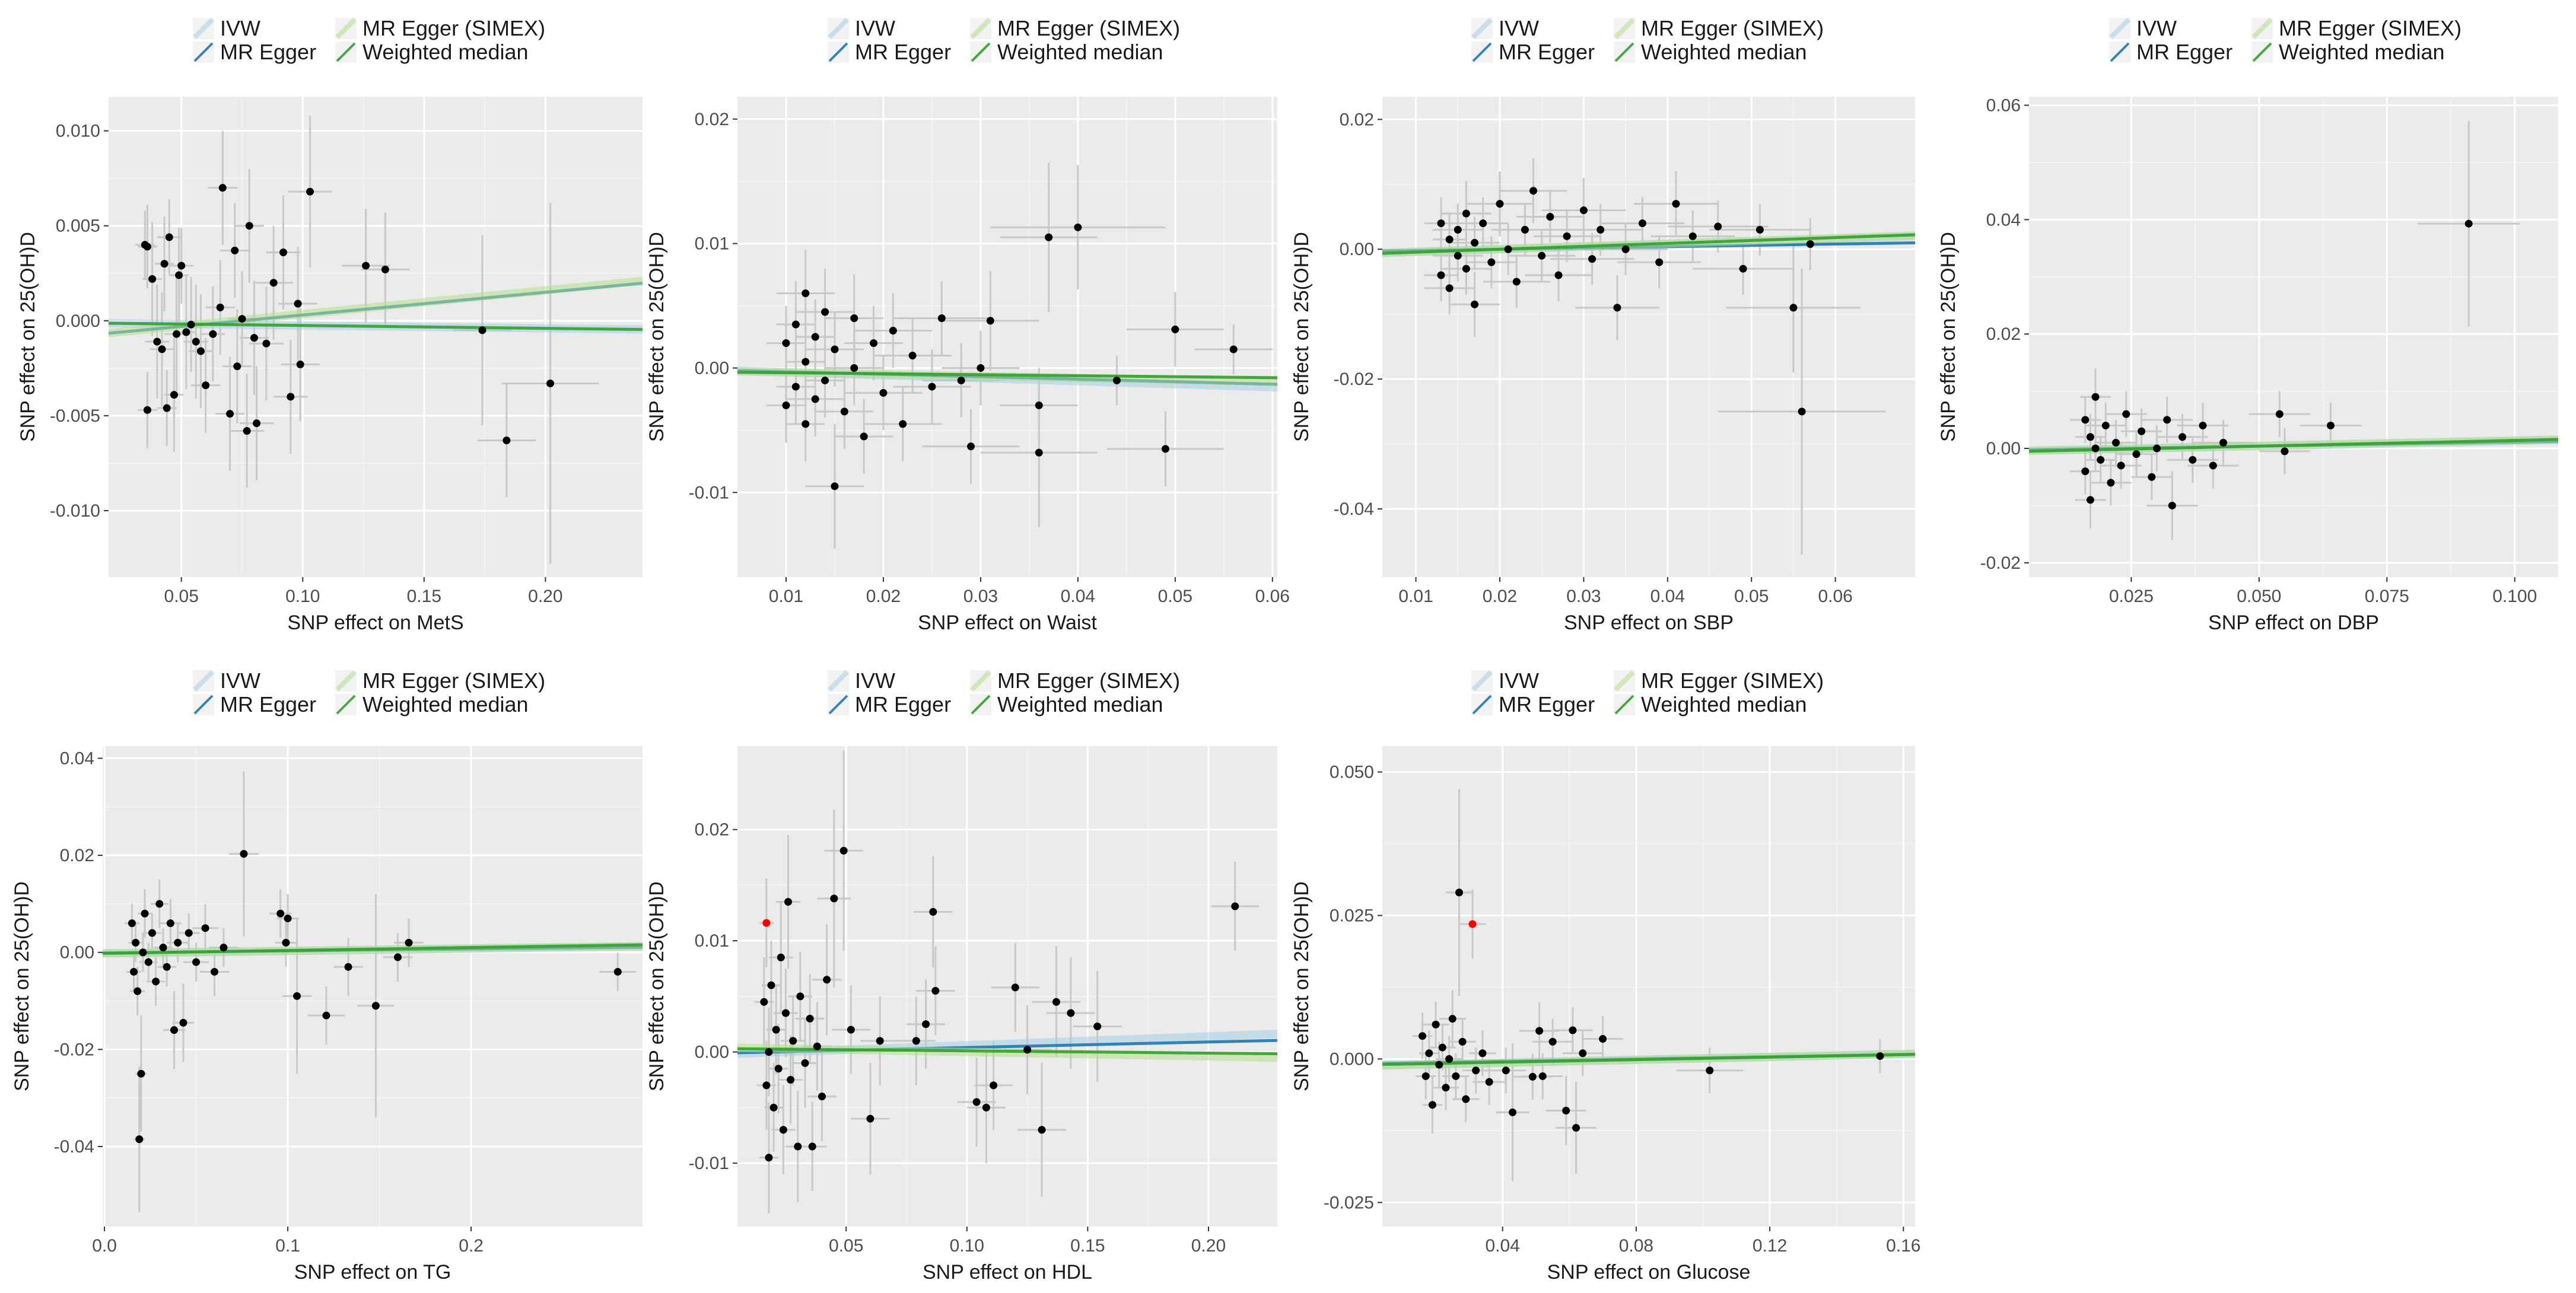 This screenshot has width=2576, height=1293. What do you see at coordinates (1624, 314) in the screenshot?
I see `y-axis: -0.04 -0.02 0.00 0.02` at bounding box center [1624, 314].